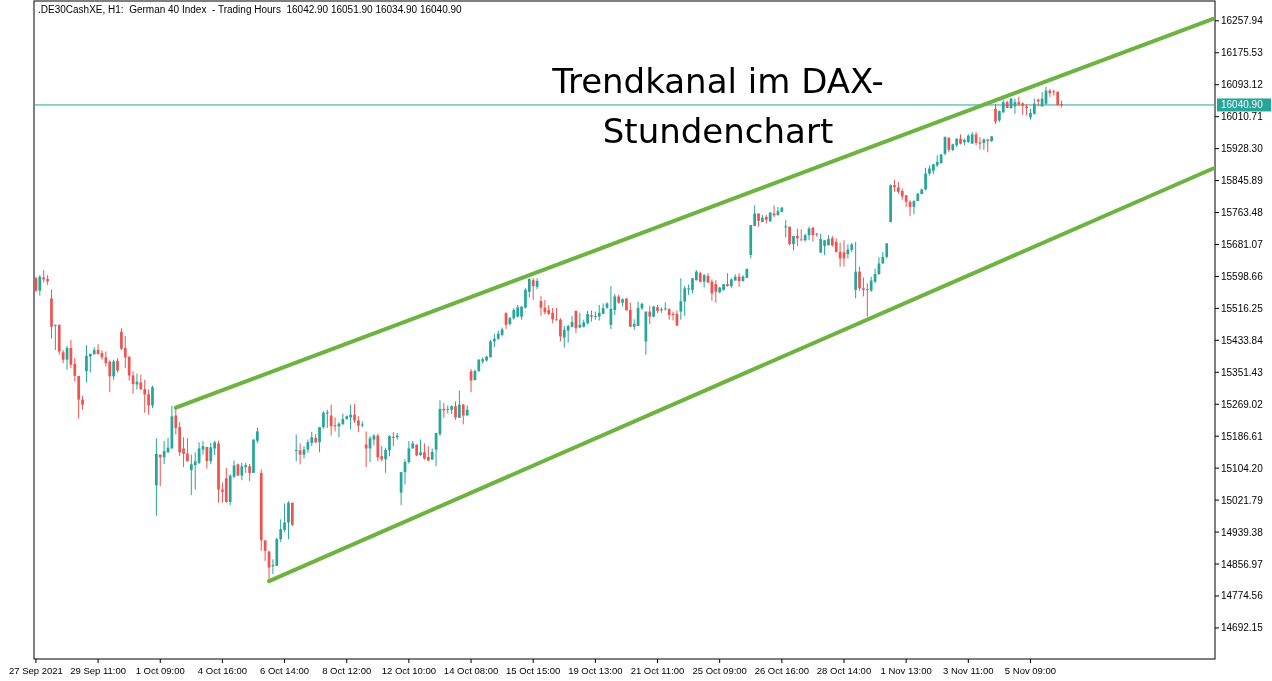 Image resolution: width=1272 pixels, height=681 pixels. What do you see at coordinates (1242, 564) in the screenshot?
I see `y-tick-label: 14856.97` at bounding box center [1242, 564].